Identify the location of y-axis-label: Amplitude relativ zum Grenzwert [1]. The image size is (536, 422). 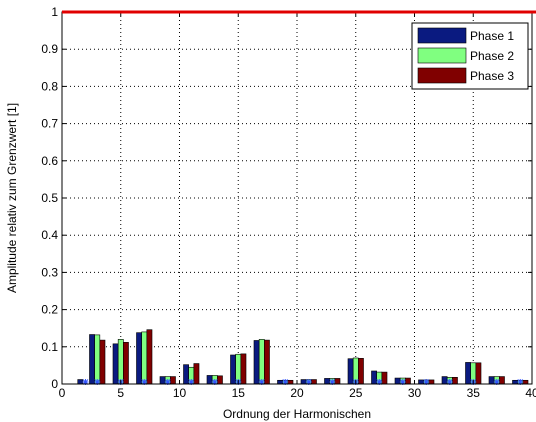
(12, 198).